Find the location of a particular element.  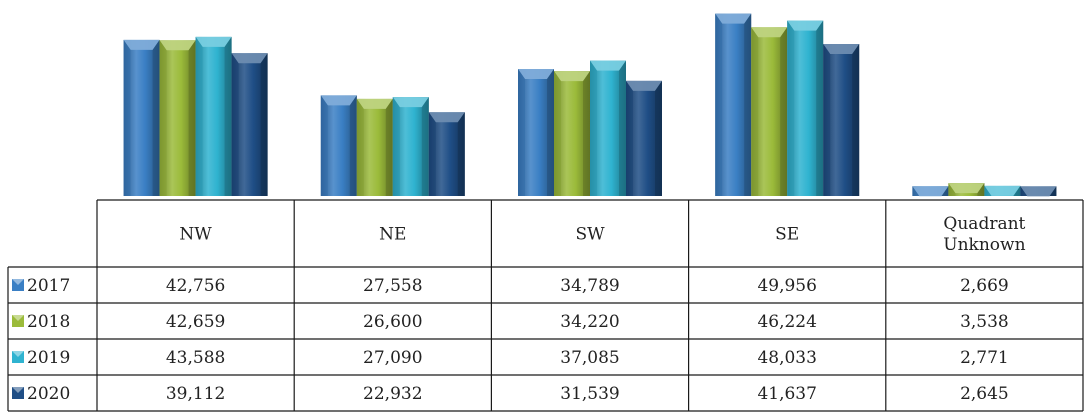

legend-swatch-2017 is located at coordinates (18, 285).